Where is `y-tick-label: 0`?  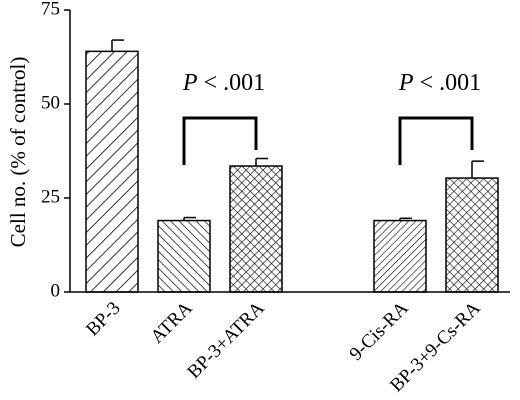
y-tick-label: 0 is located at coordinates (56, 290).